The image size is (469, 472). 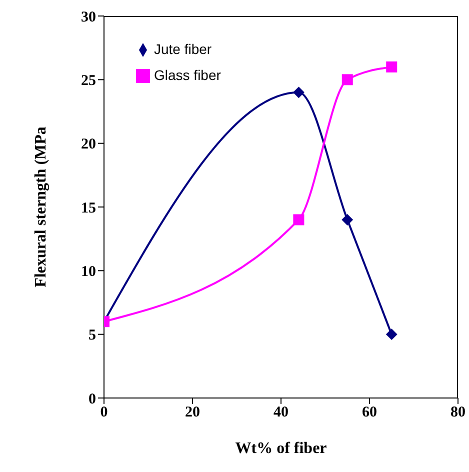 I want to click on x-tick-label: 0, so click(x=104, y=412).